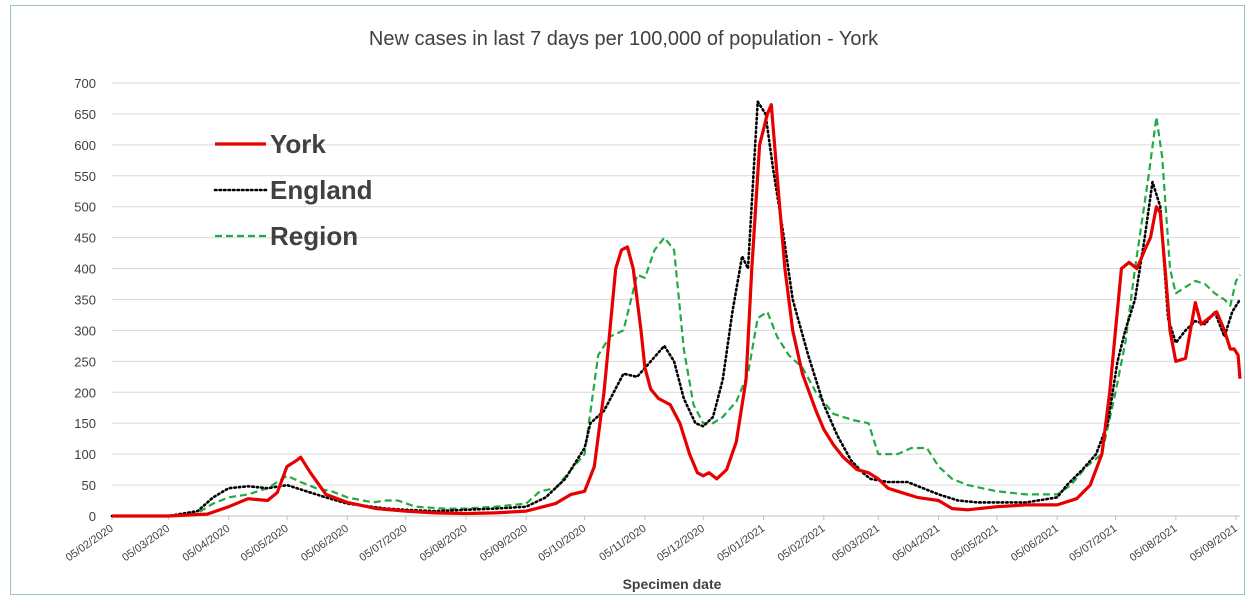 Image resolution: width=1247 pixels, height=595 pixels. Describe the element at coordinates (314, 236) in the screenshot. I see `legend-label-region: Region` at that location.